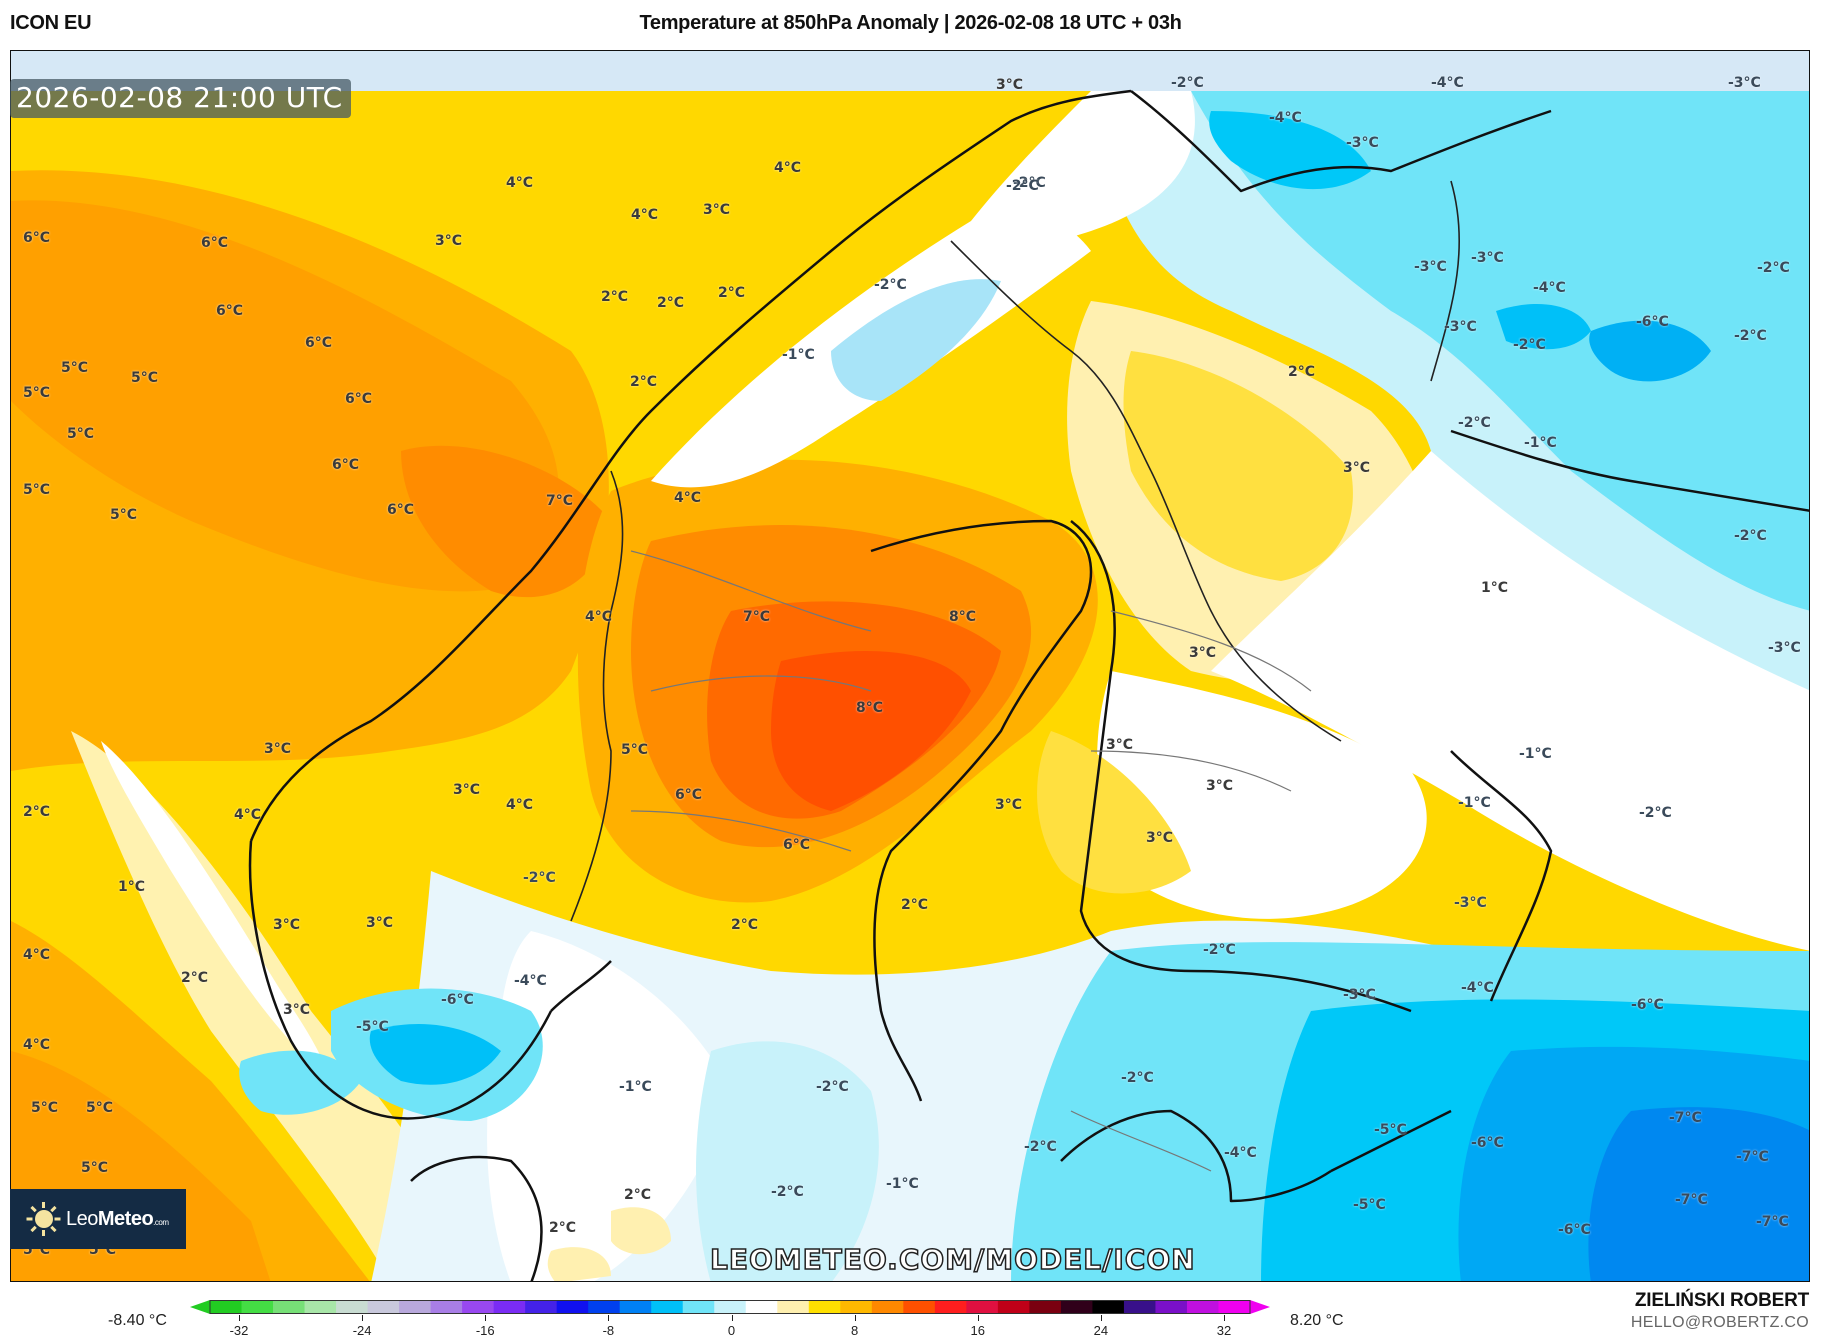 The height and width of the screenshot is (1338, 1821). Describe the element at coordinates (51, 23) in the screenshot. I see `model-name: ICON EU` at that location.